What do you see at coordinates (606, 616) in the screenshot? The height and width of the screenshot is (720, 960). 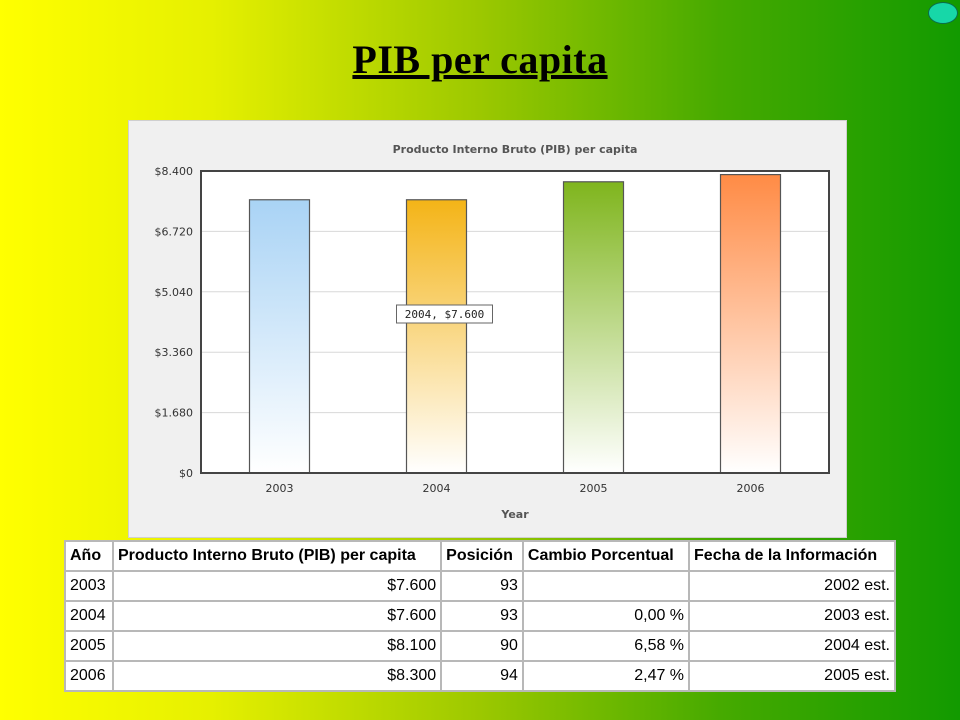 I see `cell-percent-change: 0,00 %` at bounding box center [606, 616].